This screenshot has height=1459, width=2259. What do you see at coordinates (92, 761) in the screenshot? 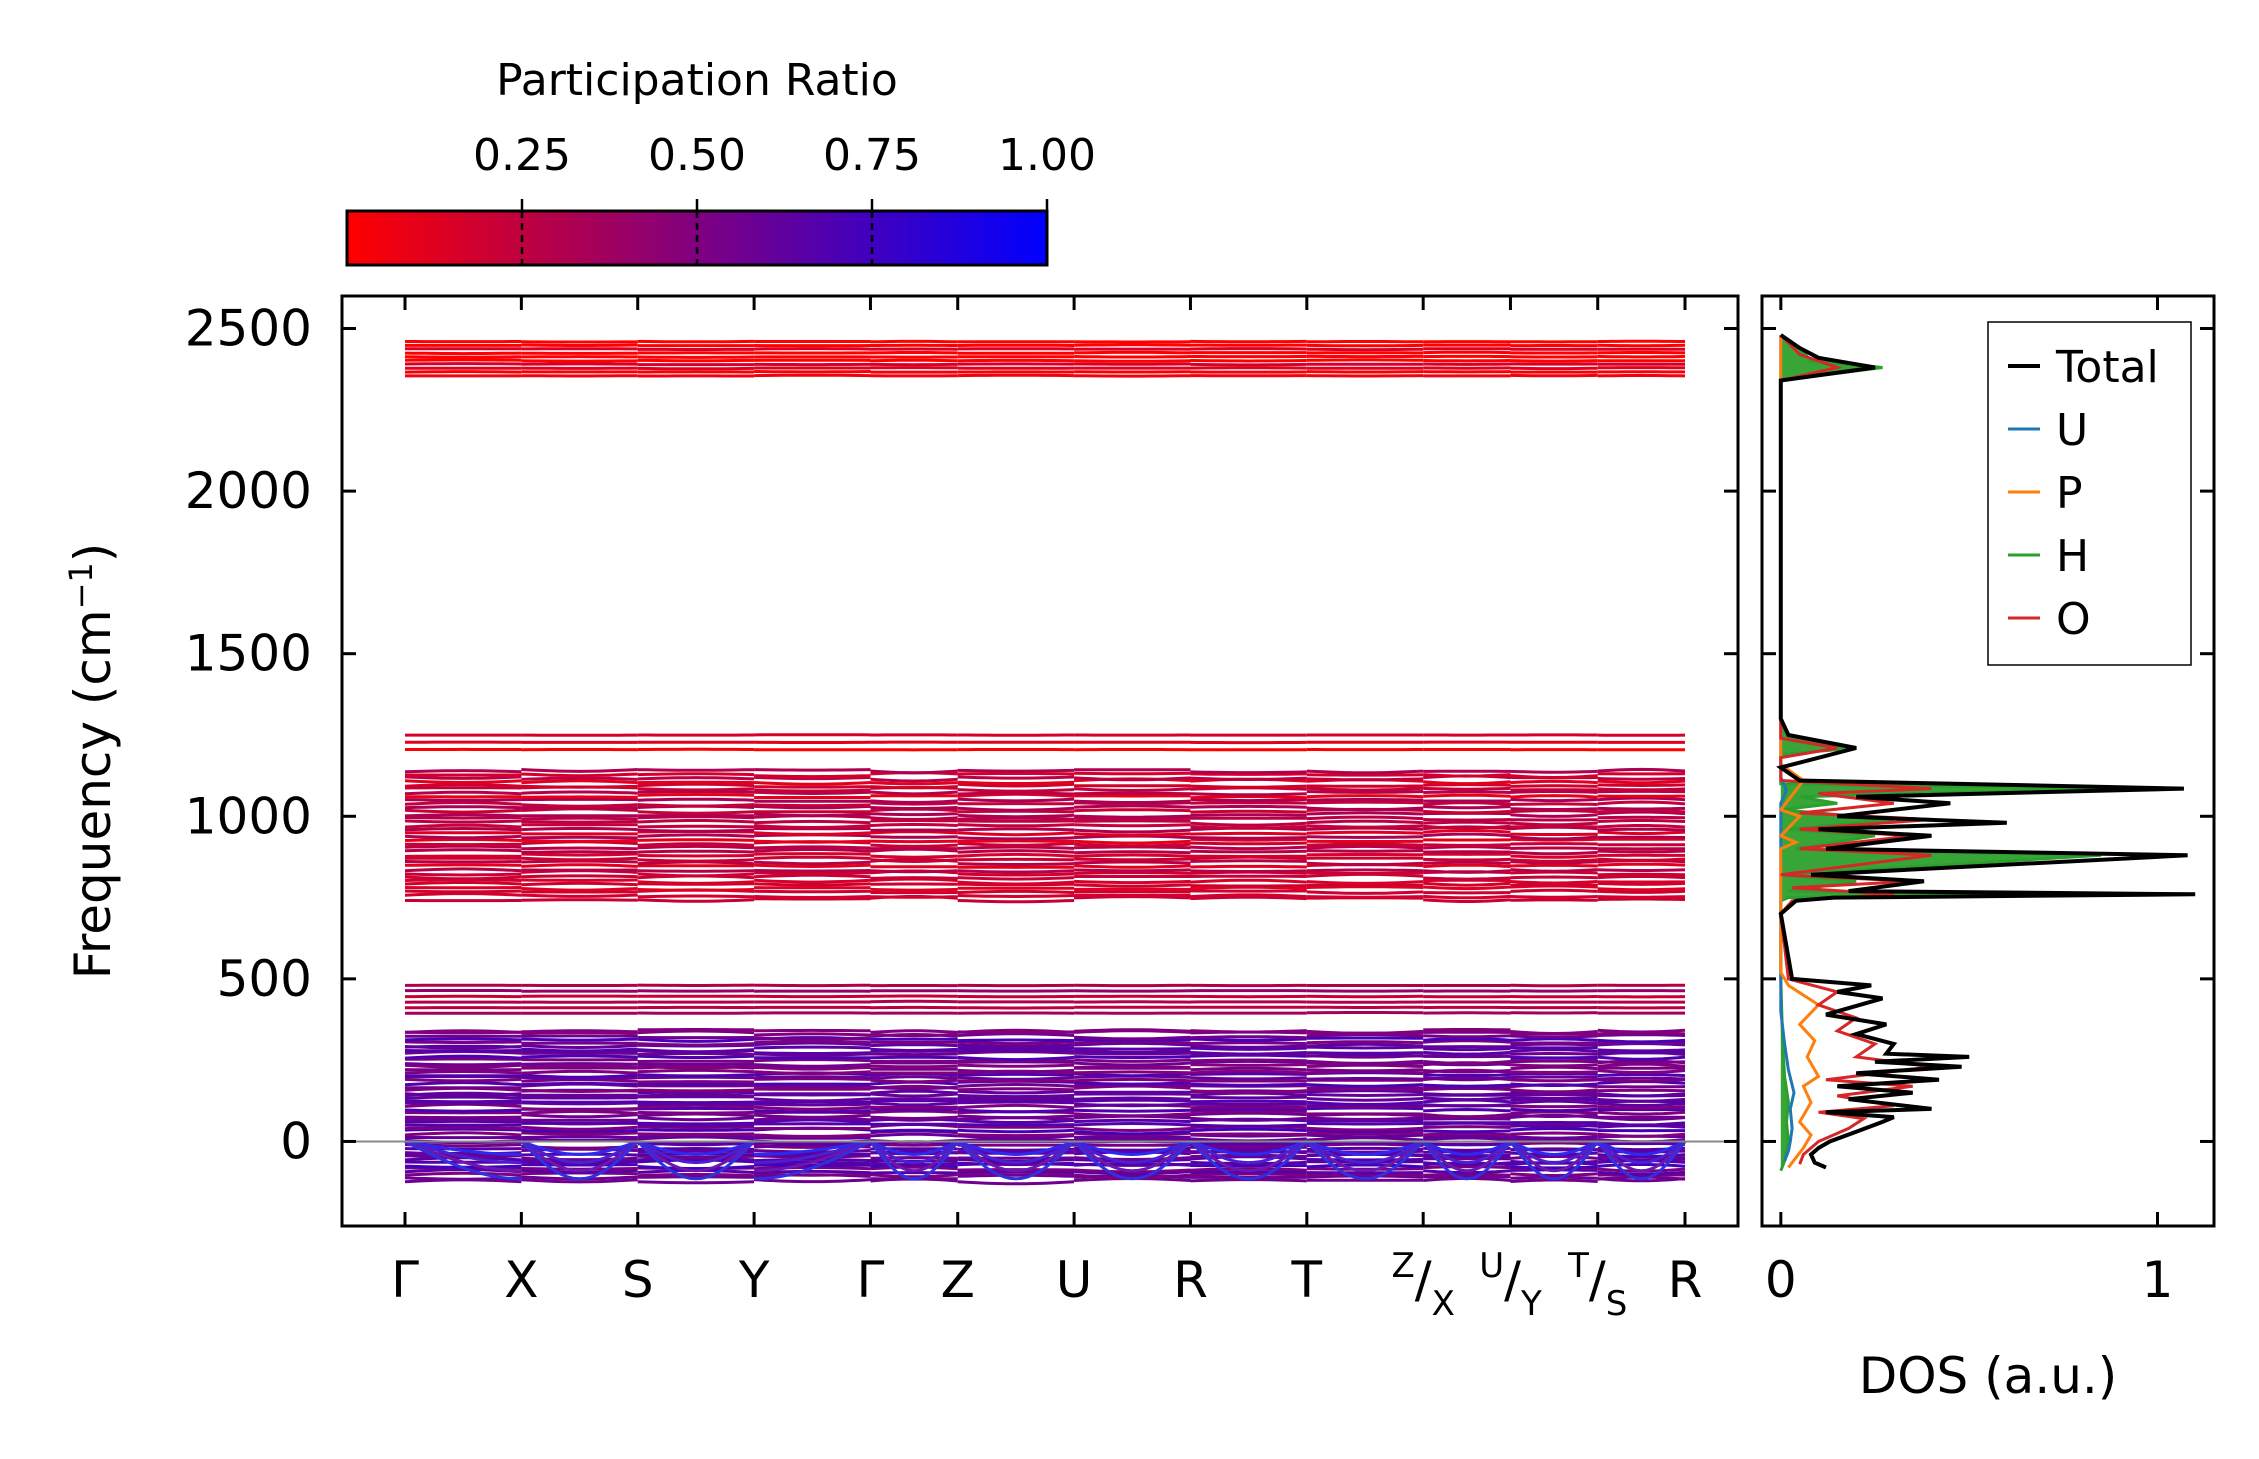
I see `y-axis-label: Frequency (cm−1)` at bounding box center [92, 761].